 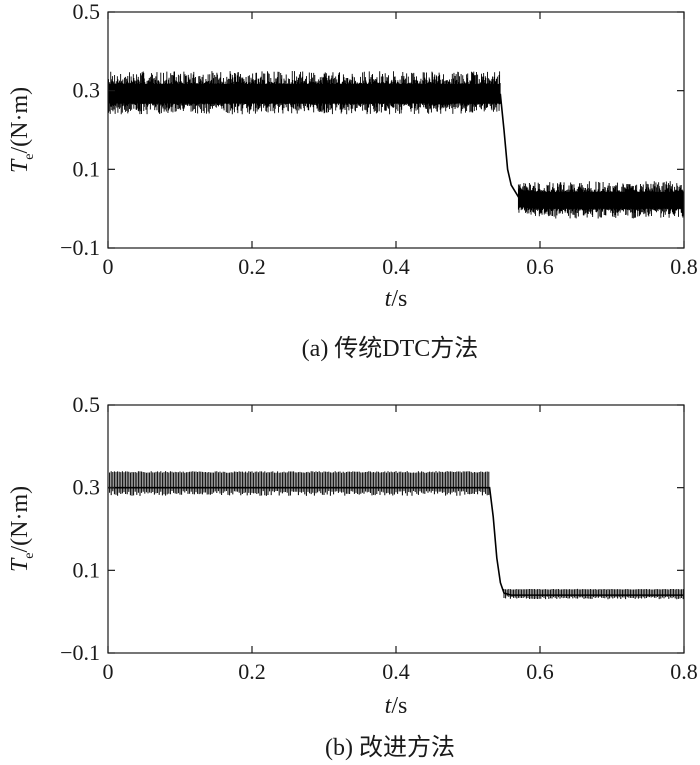 I want to click on panel-b-y-tick-label: 0.3, so click(x=87, y=487).